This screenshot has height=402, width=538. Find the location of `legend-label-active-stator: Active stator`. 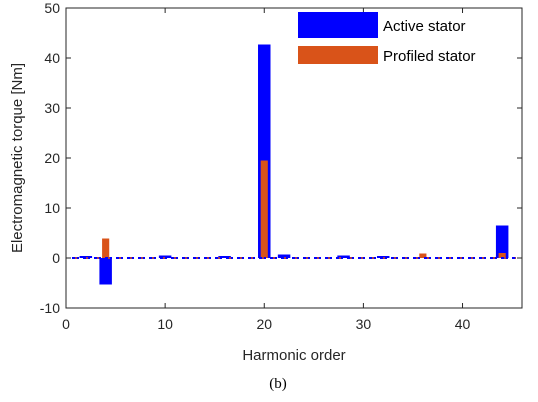

legend-label-active-stator: Active stator is located at coordinates (424, 26).